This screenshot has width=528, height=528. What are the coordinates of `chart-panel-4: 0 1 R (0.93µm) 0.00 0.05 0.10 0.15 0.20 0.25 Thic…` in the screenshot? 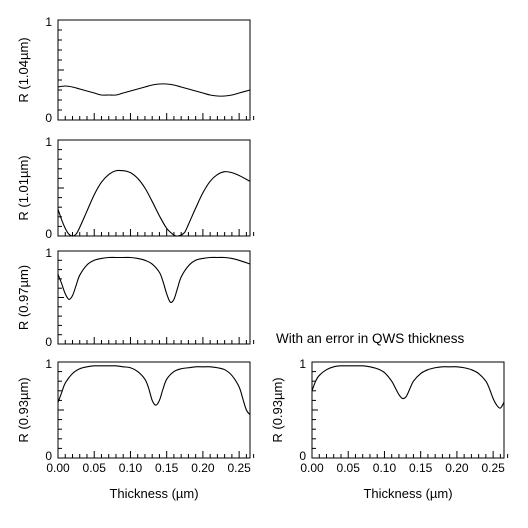 It's located at (135, 429).